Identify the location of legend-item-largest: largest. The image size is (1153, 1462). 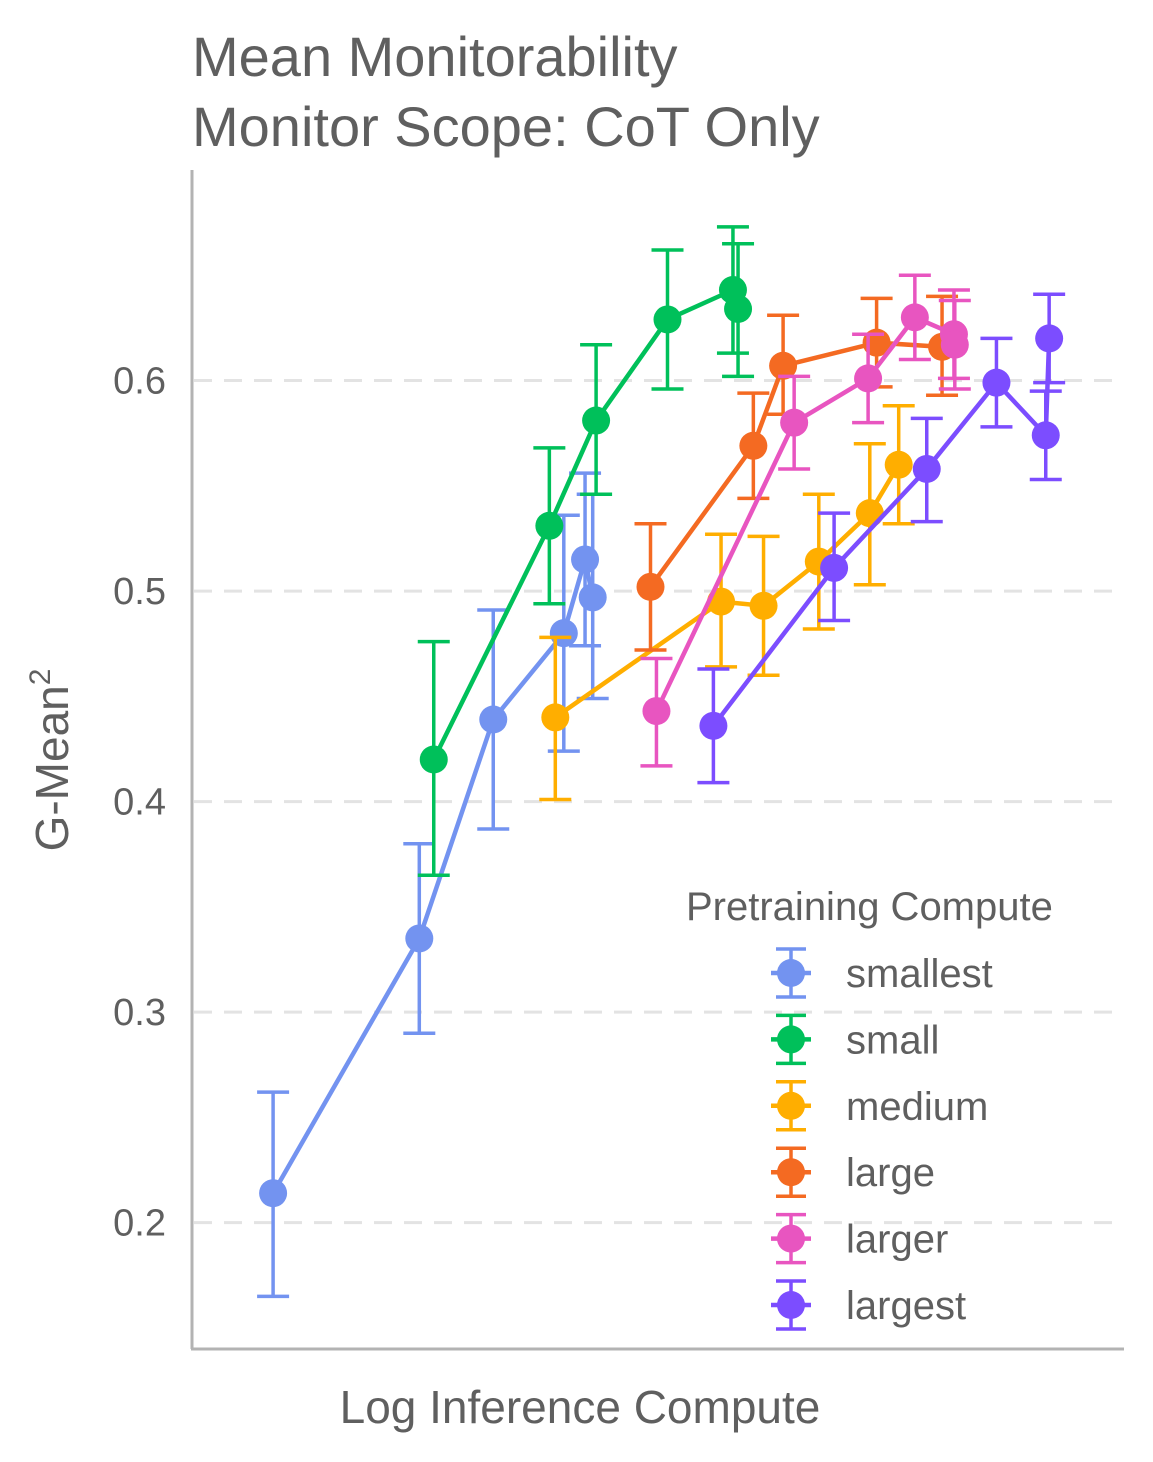
(868, 1305).